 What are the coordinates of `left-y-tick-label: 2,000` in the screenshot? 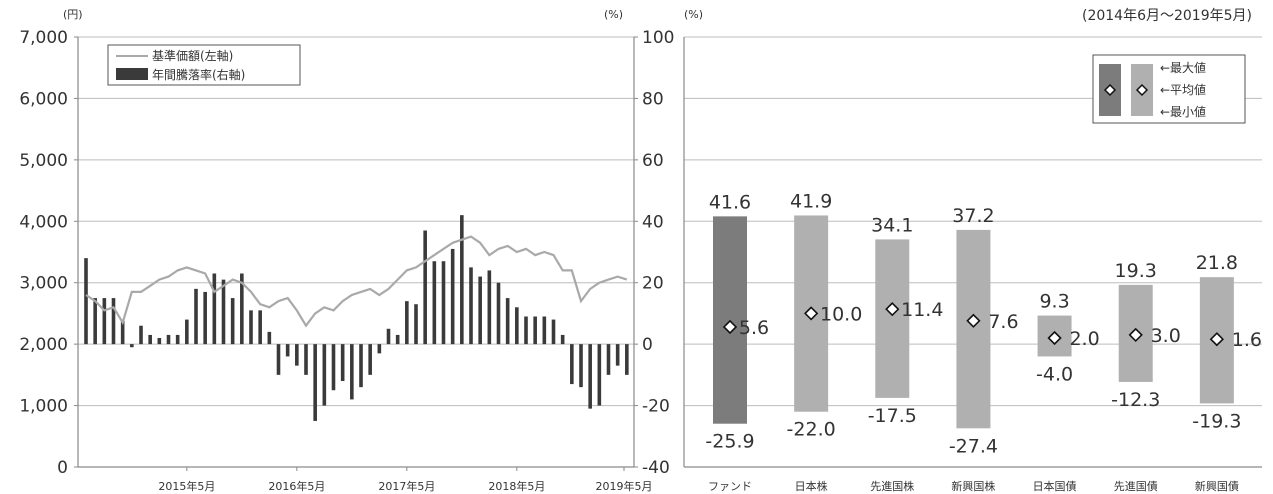 It's located at (43, 345).